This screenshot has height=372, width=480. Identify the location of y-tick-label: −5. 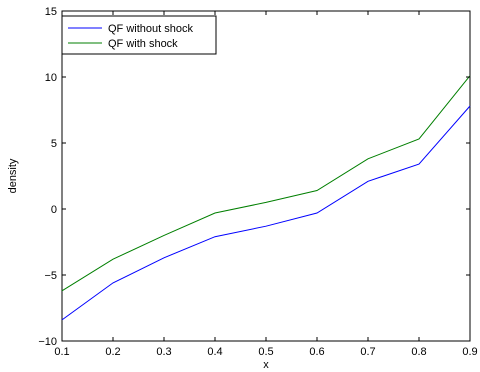
(50, 276).